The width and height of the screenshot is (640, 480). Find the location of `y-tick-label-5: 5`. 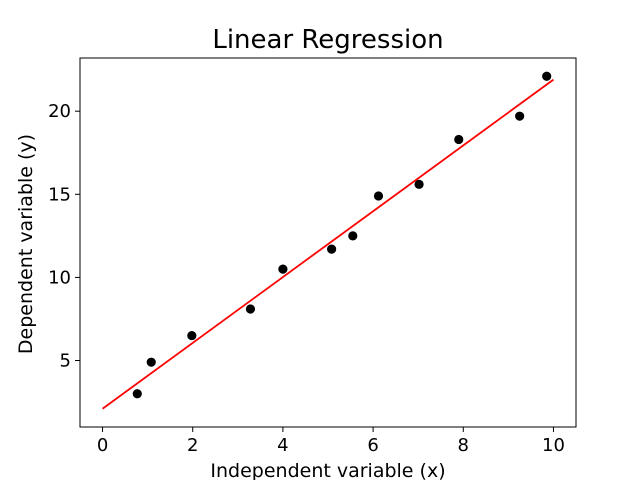

y-tick-label-5: 5 is located at coordinates (65, 361).